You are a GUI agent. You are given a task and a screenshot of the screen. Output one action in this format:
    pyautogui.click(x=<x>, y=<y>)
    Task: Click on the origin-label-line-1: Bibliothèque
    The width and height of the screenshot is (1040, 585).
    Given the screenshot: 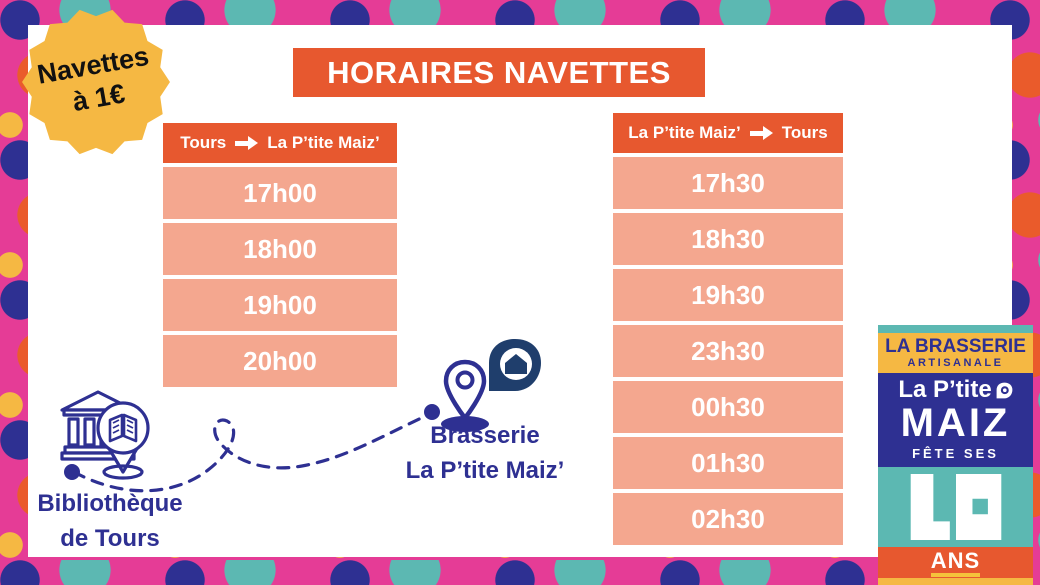 What is the action you would take?
    pyautogui.click(x=110, y=503)
    